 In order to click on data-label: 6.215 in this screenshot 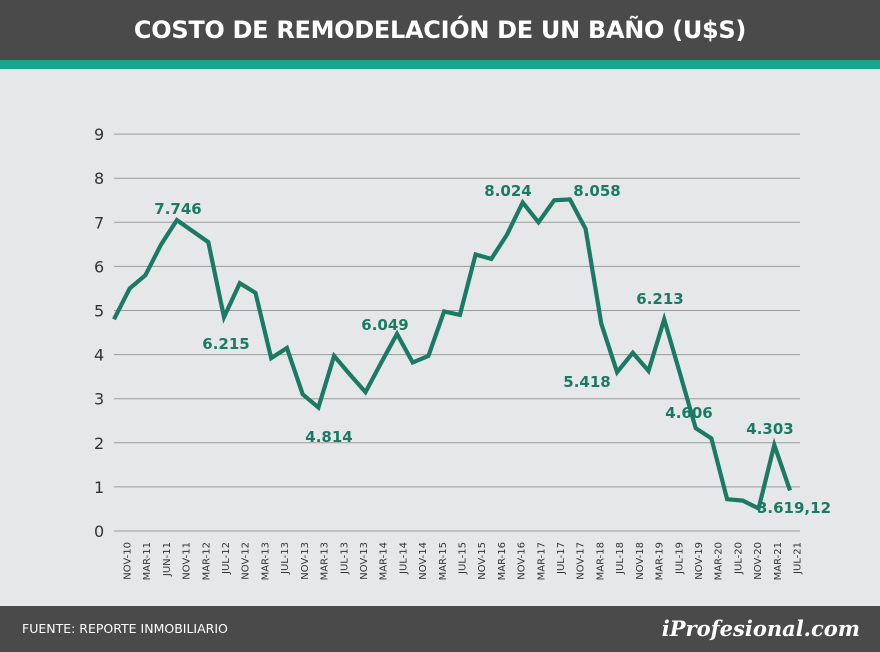, I will do `click(225, 344)`.